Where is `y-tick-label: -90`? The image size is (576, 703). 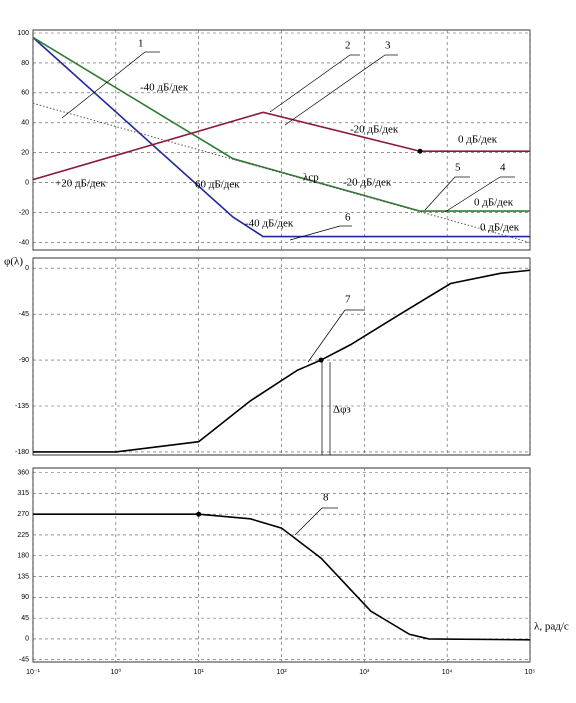 y-tick-label: -90 is located at coordinates (24, 360).